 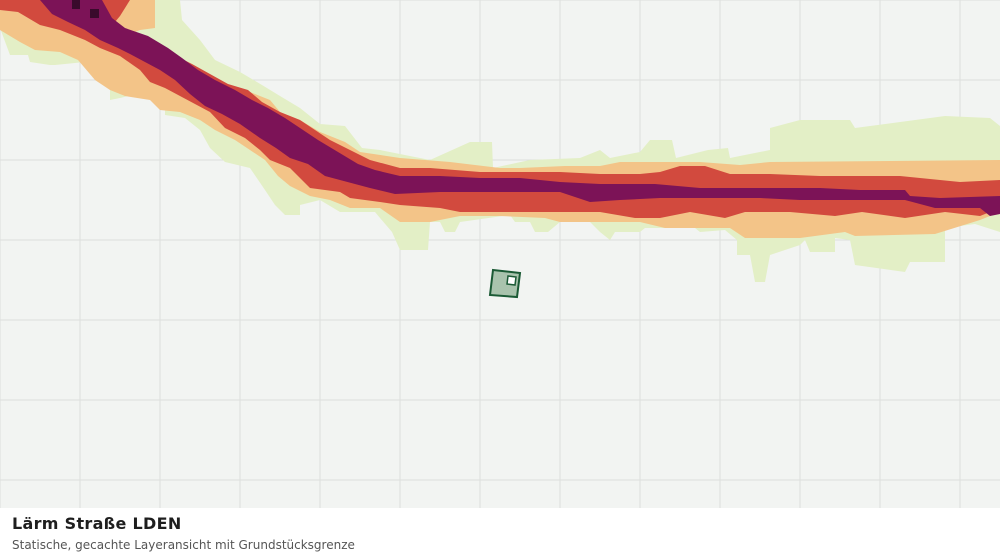 I want to click on parcel-building-outline, so click(x=511, y=280).